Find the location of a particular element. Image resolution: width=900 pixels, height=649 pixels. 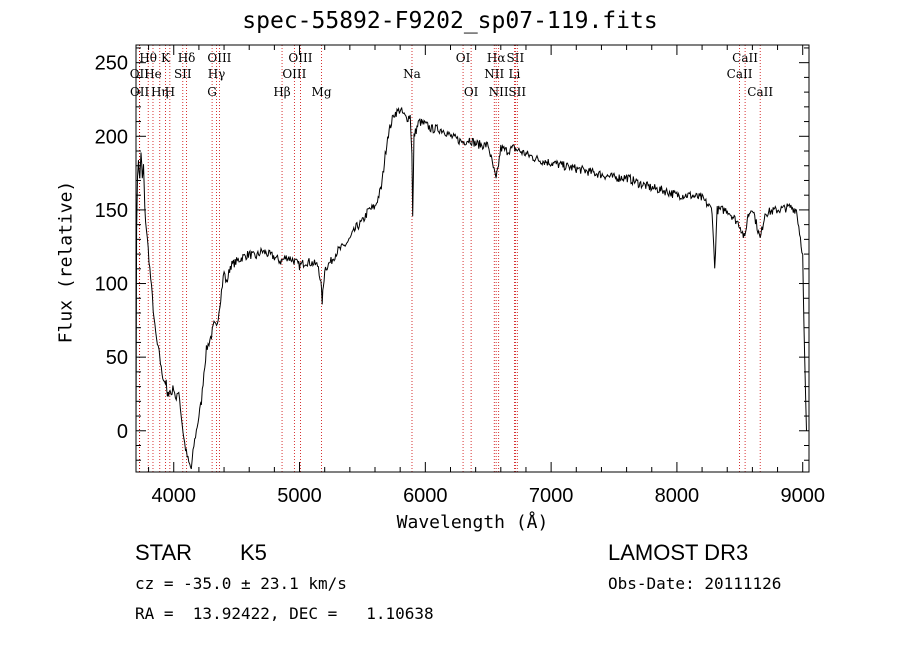

y-tick-label: 50 is located at coordinates (117, 358).